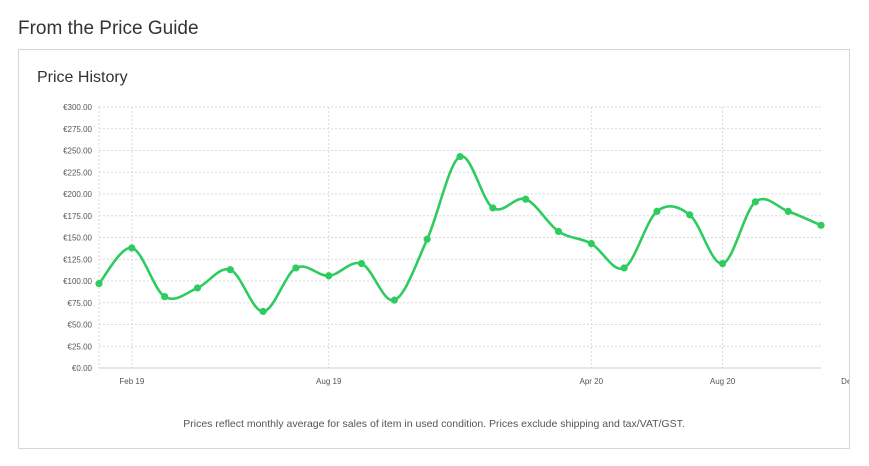 The image size is (869, 466). Describe the element at coordinates (131, 381) in the screenshot. I see `x-tick-label: Feb 19` at that location.